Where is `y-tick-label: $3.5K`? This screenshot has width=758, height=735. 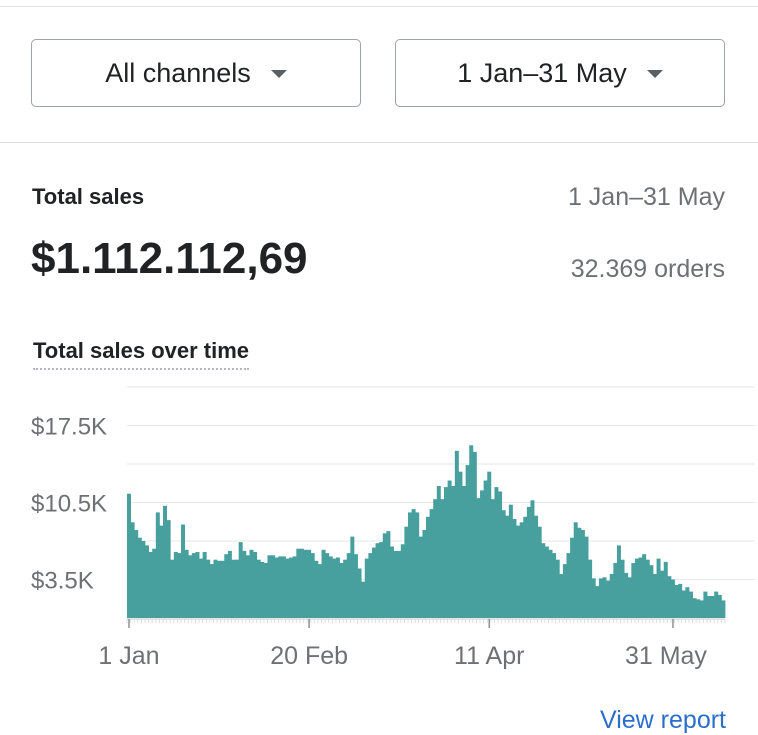
y-tick-label: $3.5K is located at coordinates (62, 581).